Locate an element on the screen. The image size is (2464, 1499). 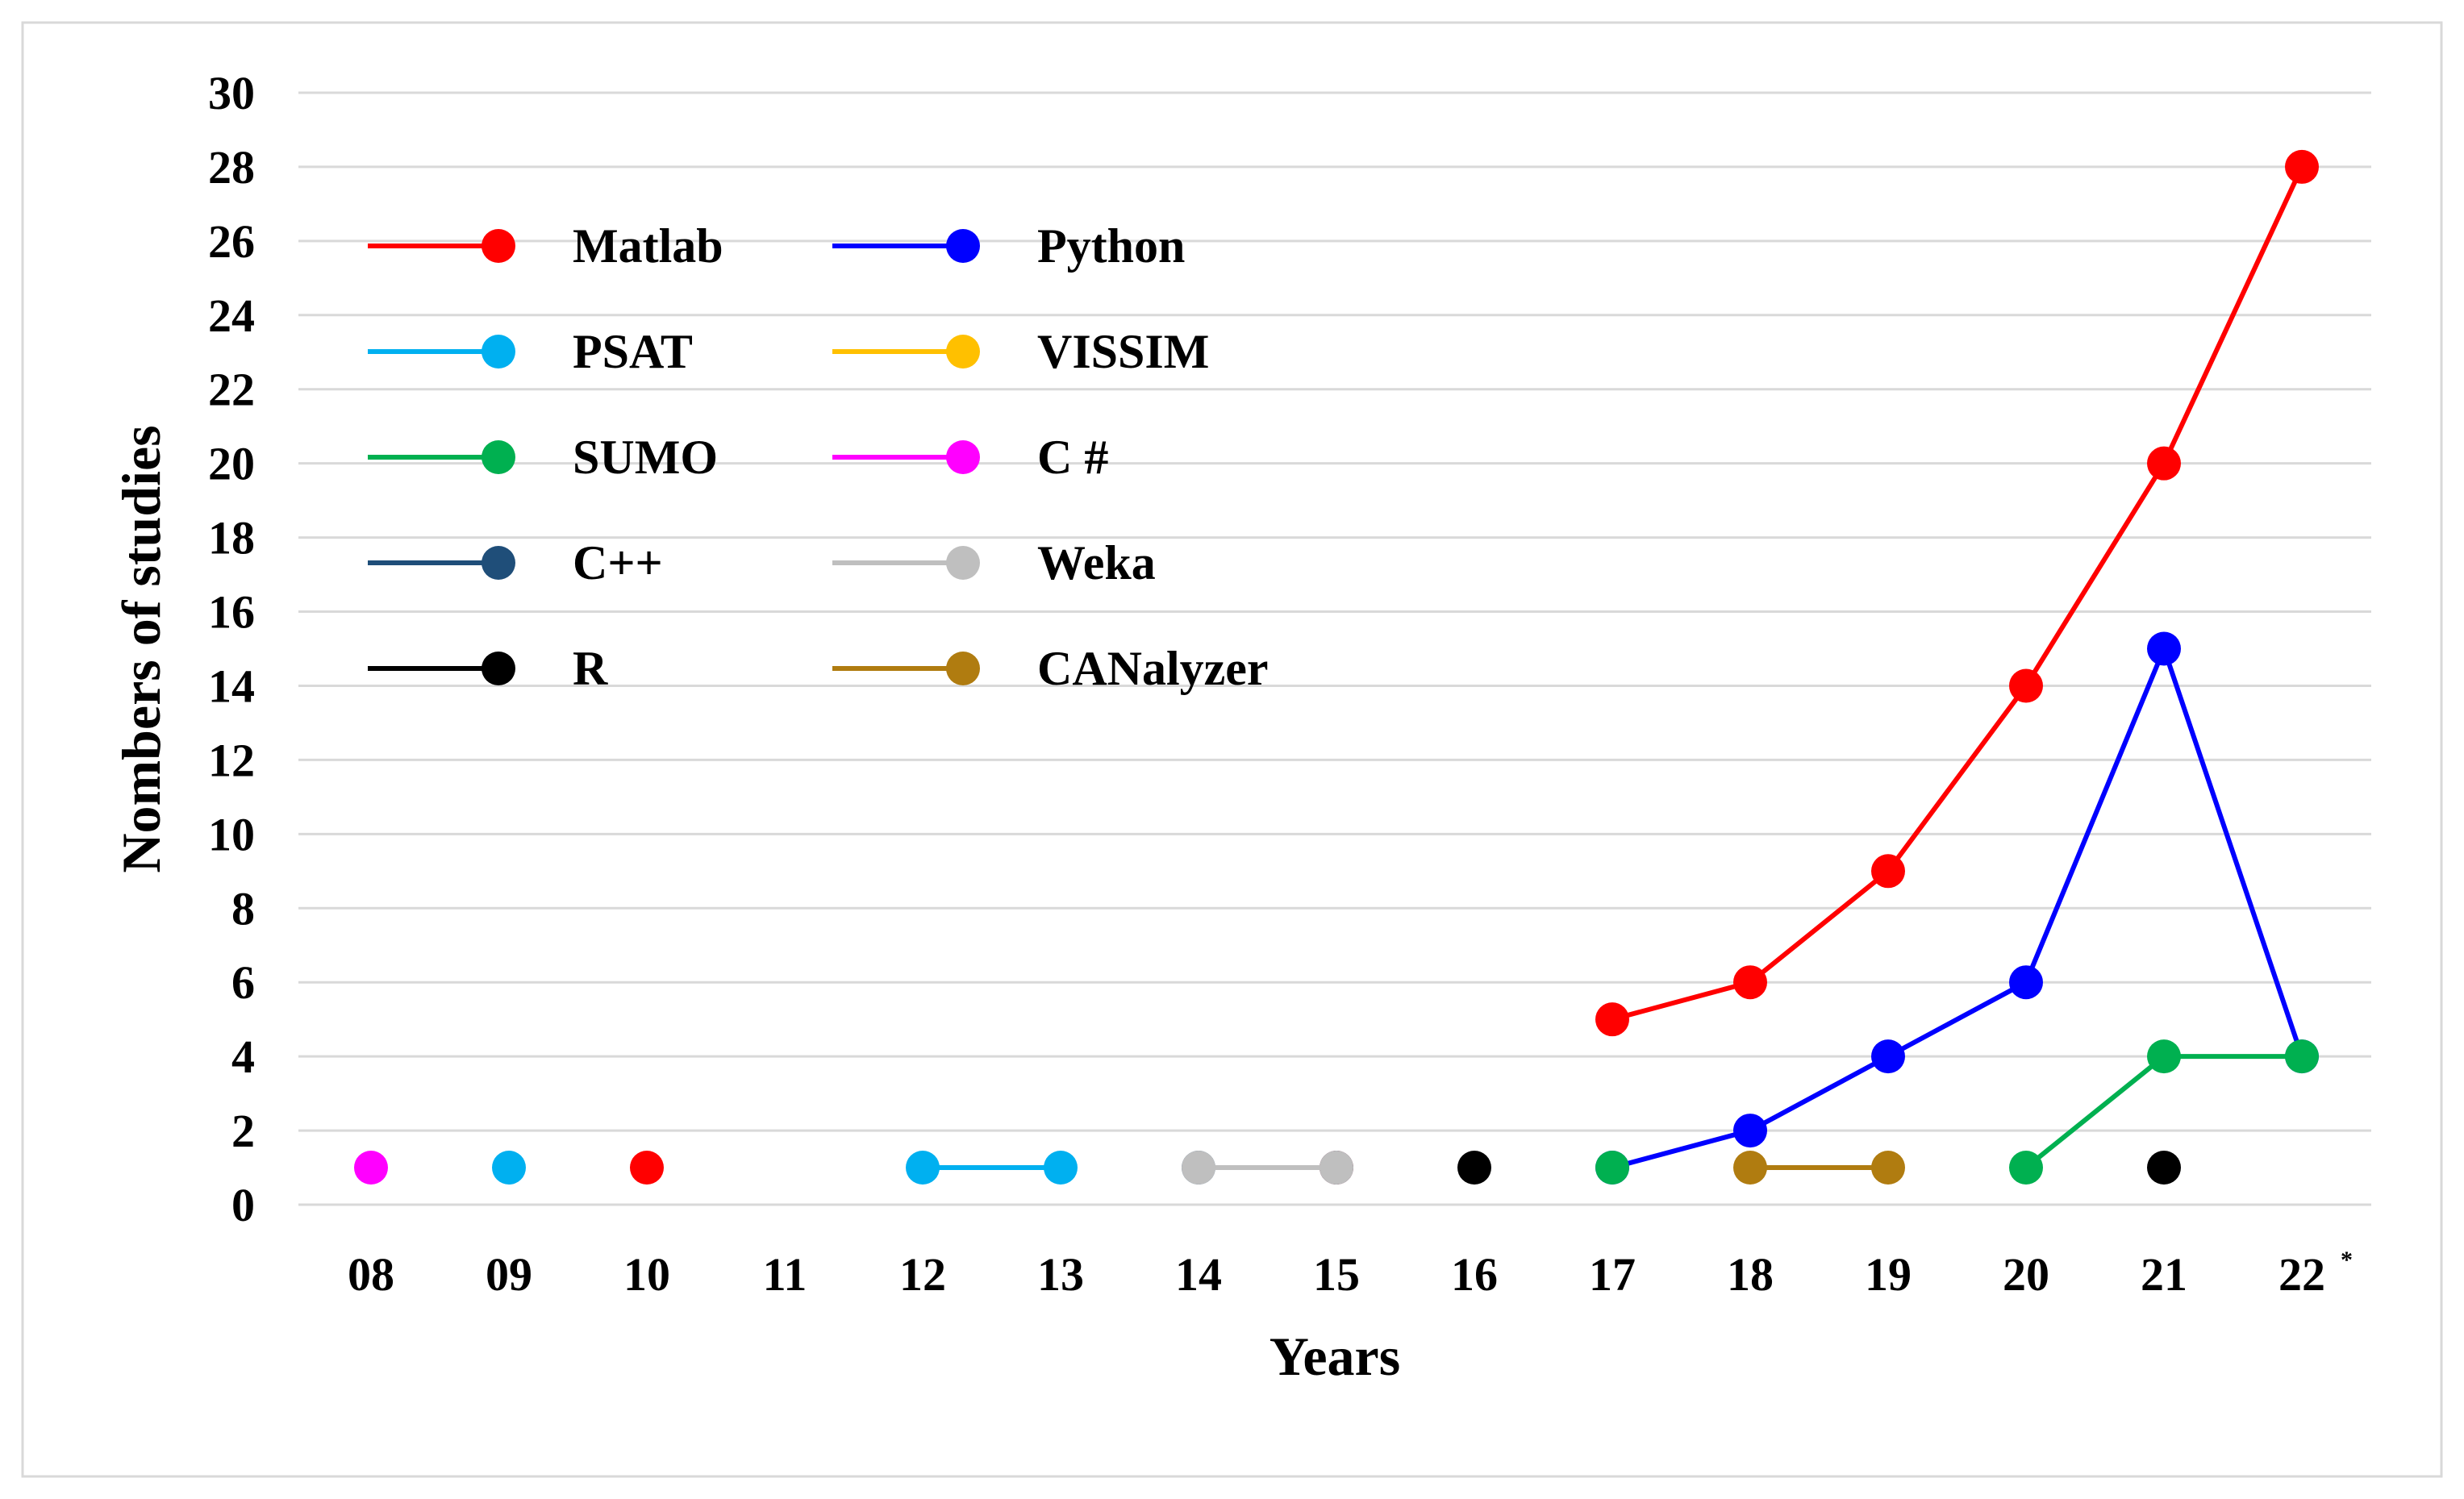
y-tick-label: 12 is located at coordinates (231, 760).